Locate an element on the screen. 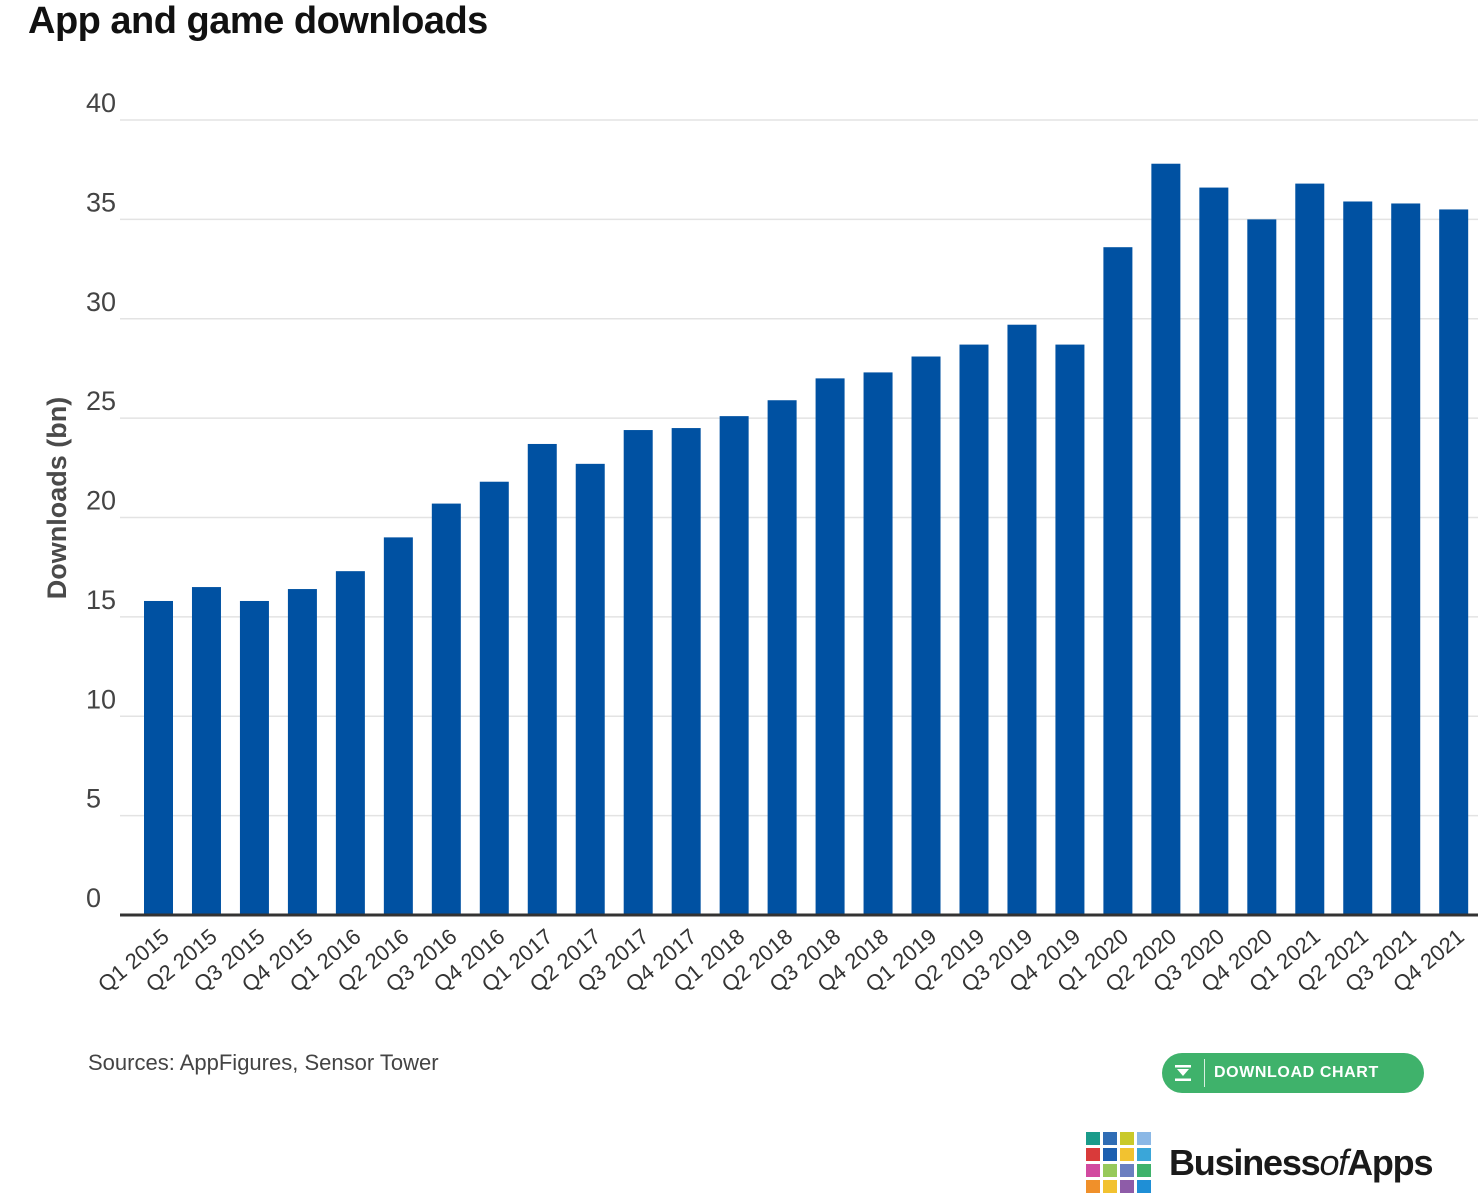  y-tick-label: 0 is located at coordinates (93, 898).